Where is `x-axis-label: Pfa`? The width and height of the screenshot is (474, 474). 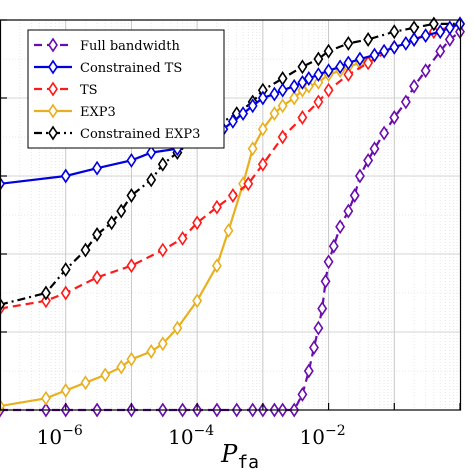
x-axis-label: Pfa is located at coordinates (239, 456).